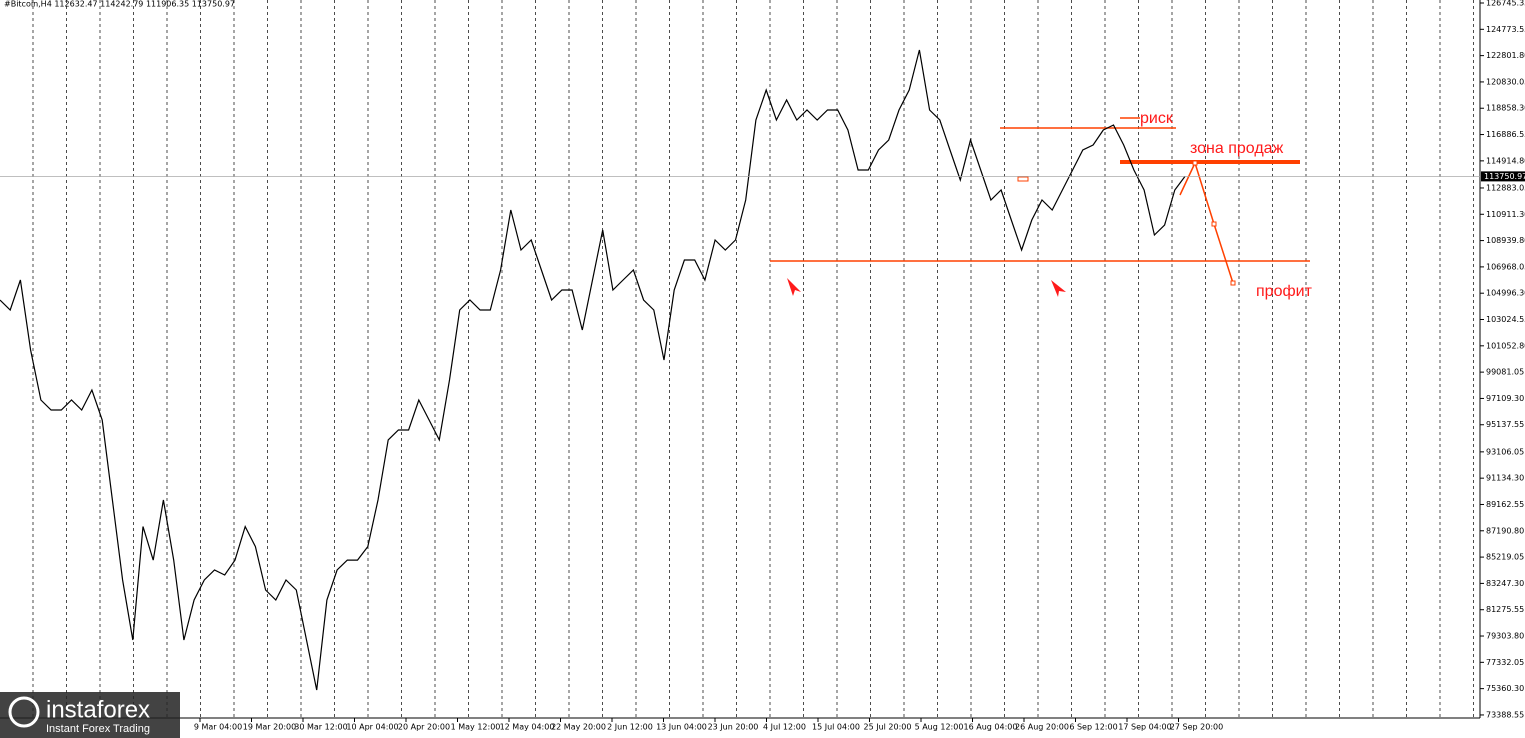  I want to click on y-tick-label: 112883.05, so click(1505, 187).